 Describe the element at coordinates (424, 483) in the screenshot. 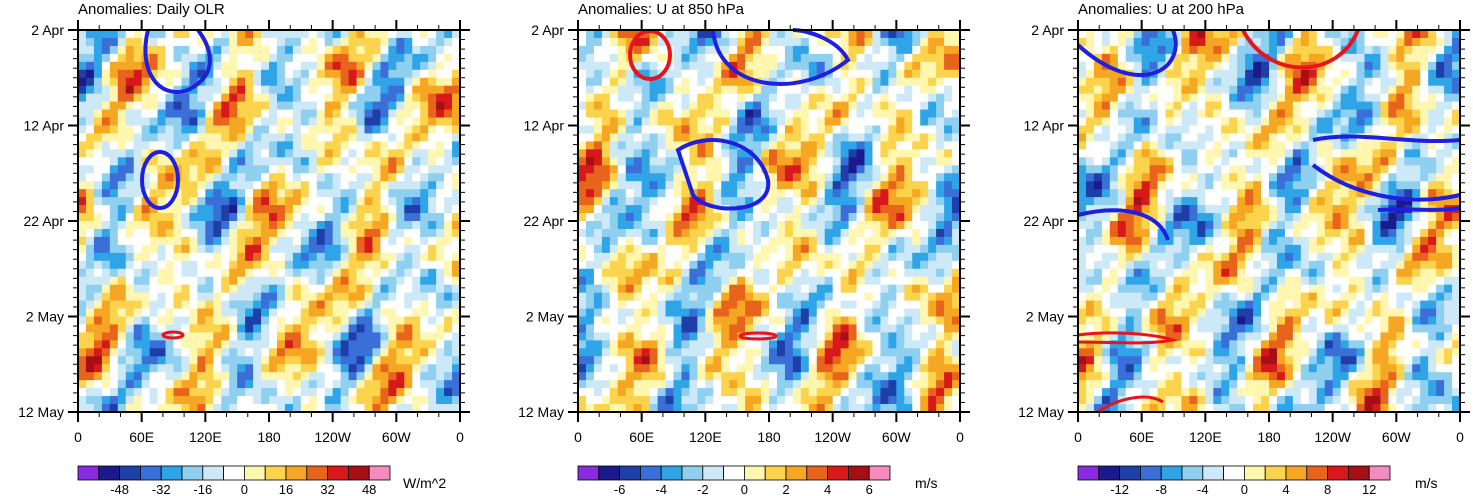

I see `colorbar-units: W/m^2` at that location.